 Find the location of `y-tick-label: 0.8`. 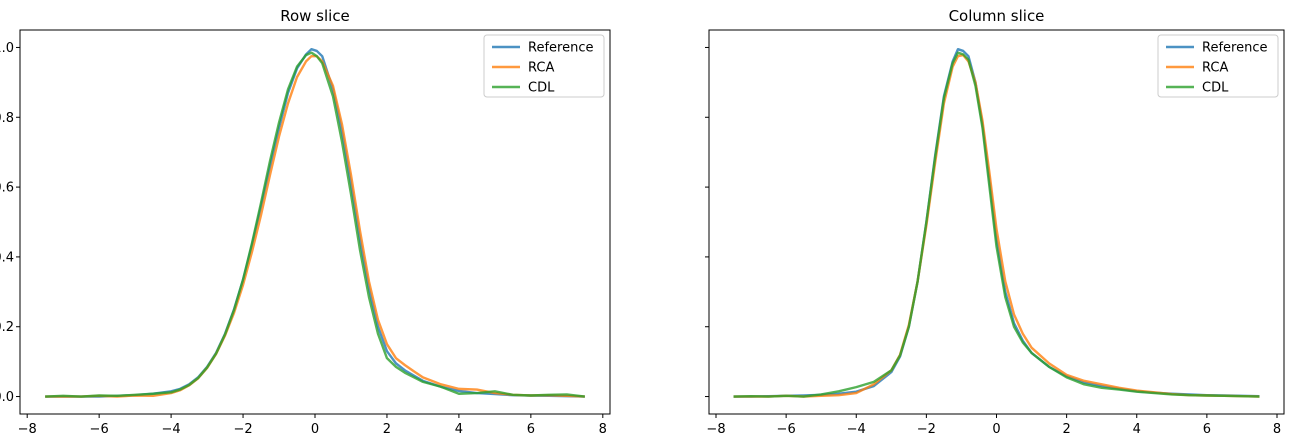

y-tick-label: 0.8 is located at coordinates (7, 118).